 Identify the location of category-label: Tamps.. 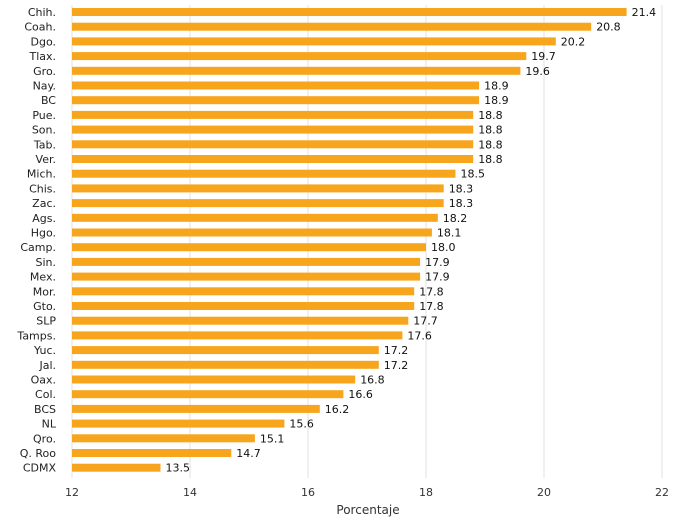
(36, 335).